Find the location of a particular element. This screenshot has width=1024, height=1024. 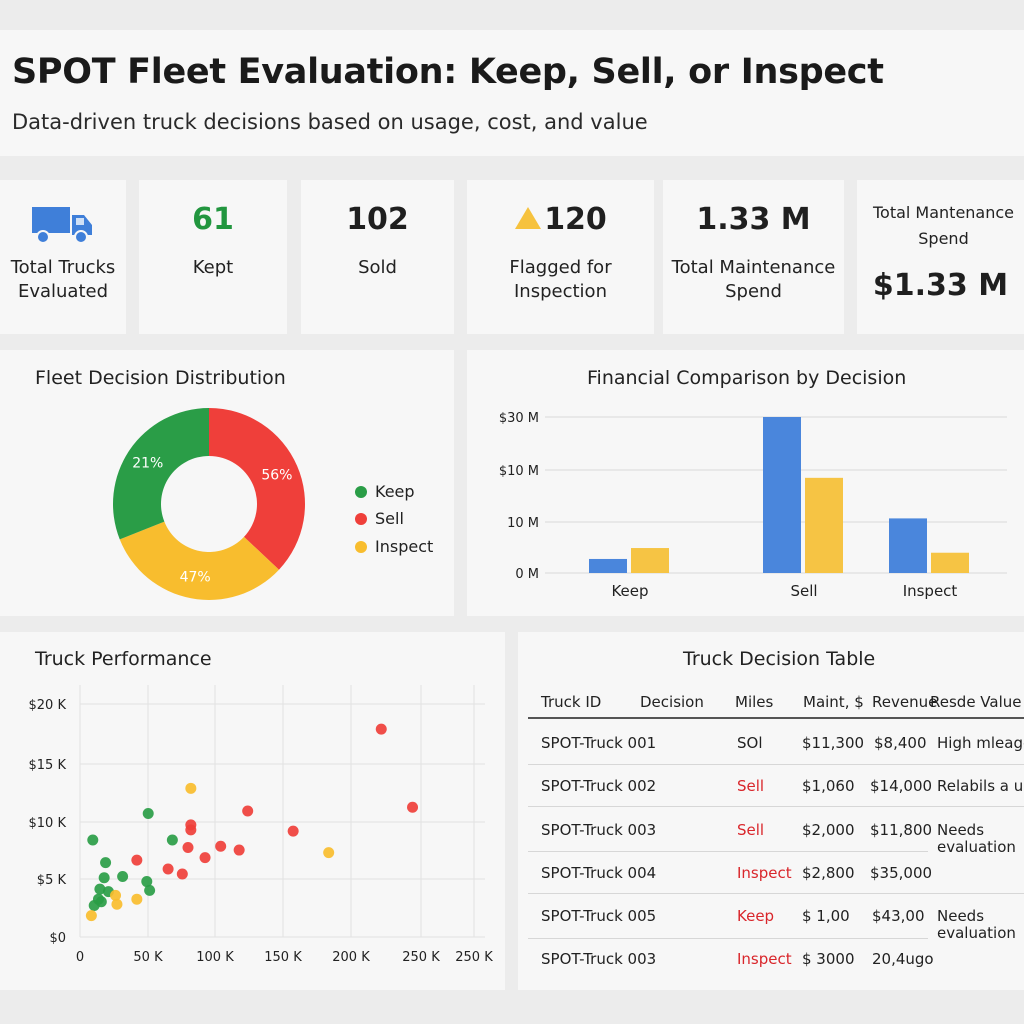

kpi-value: 1.33 M is located at coordinates (753, 219).